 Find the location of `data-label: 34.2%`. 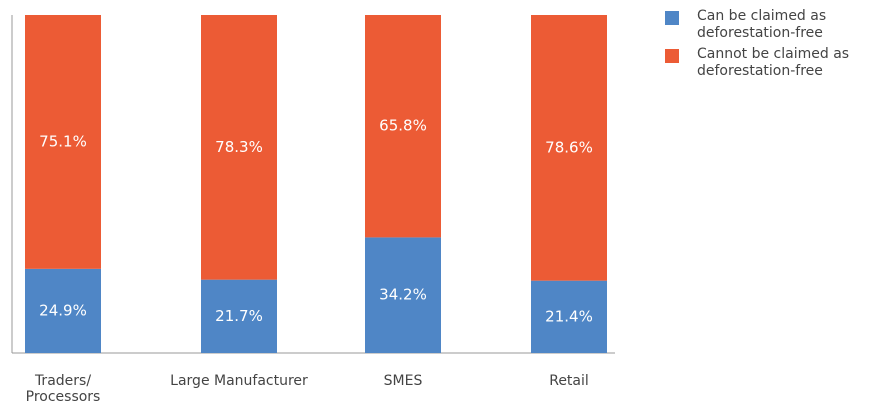

data-label: 34.2% is located at coordinates (403, 295).